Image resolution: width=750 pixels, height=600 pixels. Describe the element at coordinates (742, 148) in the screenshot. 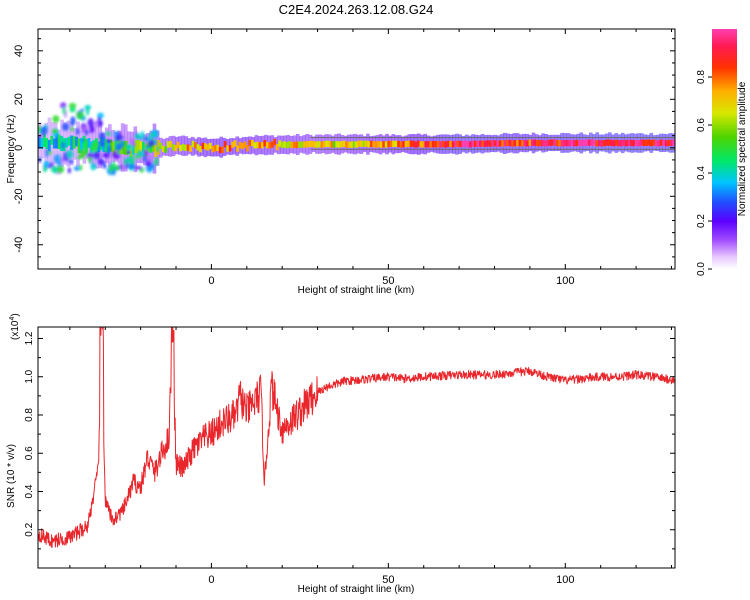

I see `colorbar-label: Normalized spectral amplitude` at that location.